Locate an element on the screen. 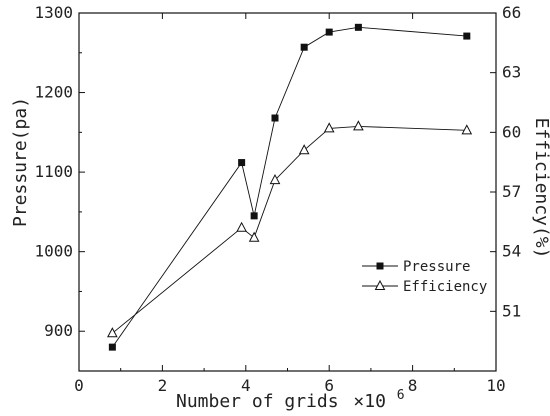 This screenshot has width=550, height=416. y-axis-left-label: Pressure(pa) is located at coordinates (20, 162).